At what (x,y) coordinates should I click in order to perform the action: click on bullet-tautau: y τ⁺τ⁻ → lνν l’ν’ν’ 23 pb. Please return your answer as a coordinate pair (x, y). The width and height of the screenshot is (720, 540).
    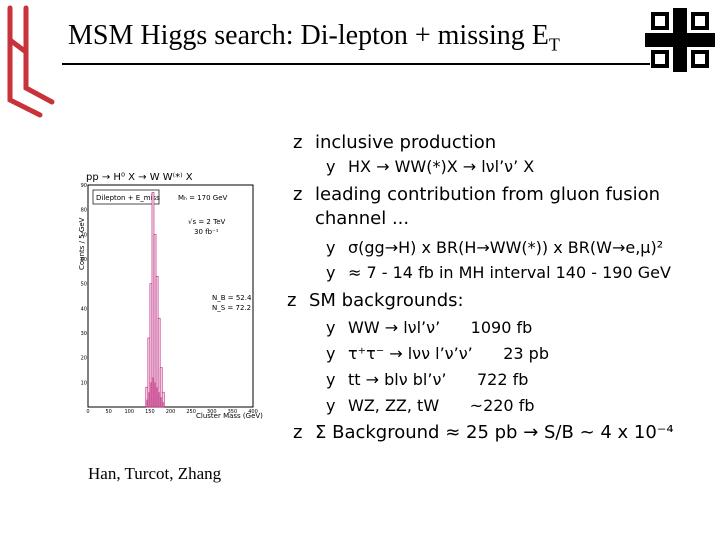
    Looking at the image, I should click on (437, 353).